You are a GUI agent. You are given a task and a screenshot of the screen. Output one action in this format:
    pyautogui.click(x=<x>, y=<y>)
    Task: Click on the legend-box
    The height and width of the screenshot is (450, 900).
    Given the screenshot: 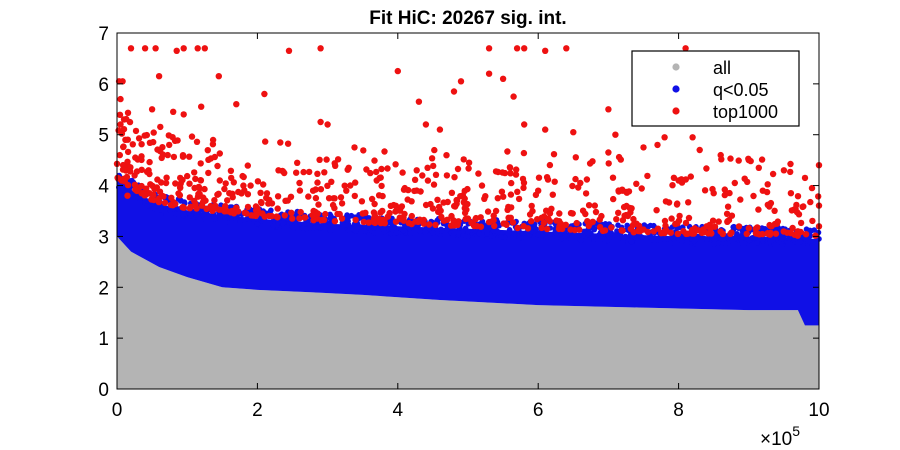 What is the action you would take?
    pyautogui.click(x=715, y=88)
    